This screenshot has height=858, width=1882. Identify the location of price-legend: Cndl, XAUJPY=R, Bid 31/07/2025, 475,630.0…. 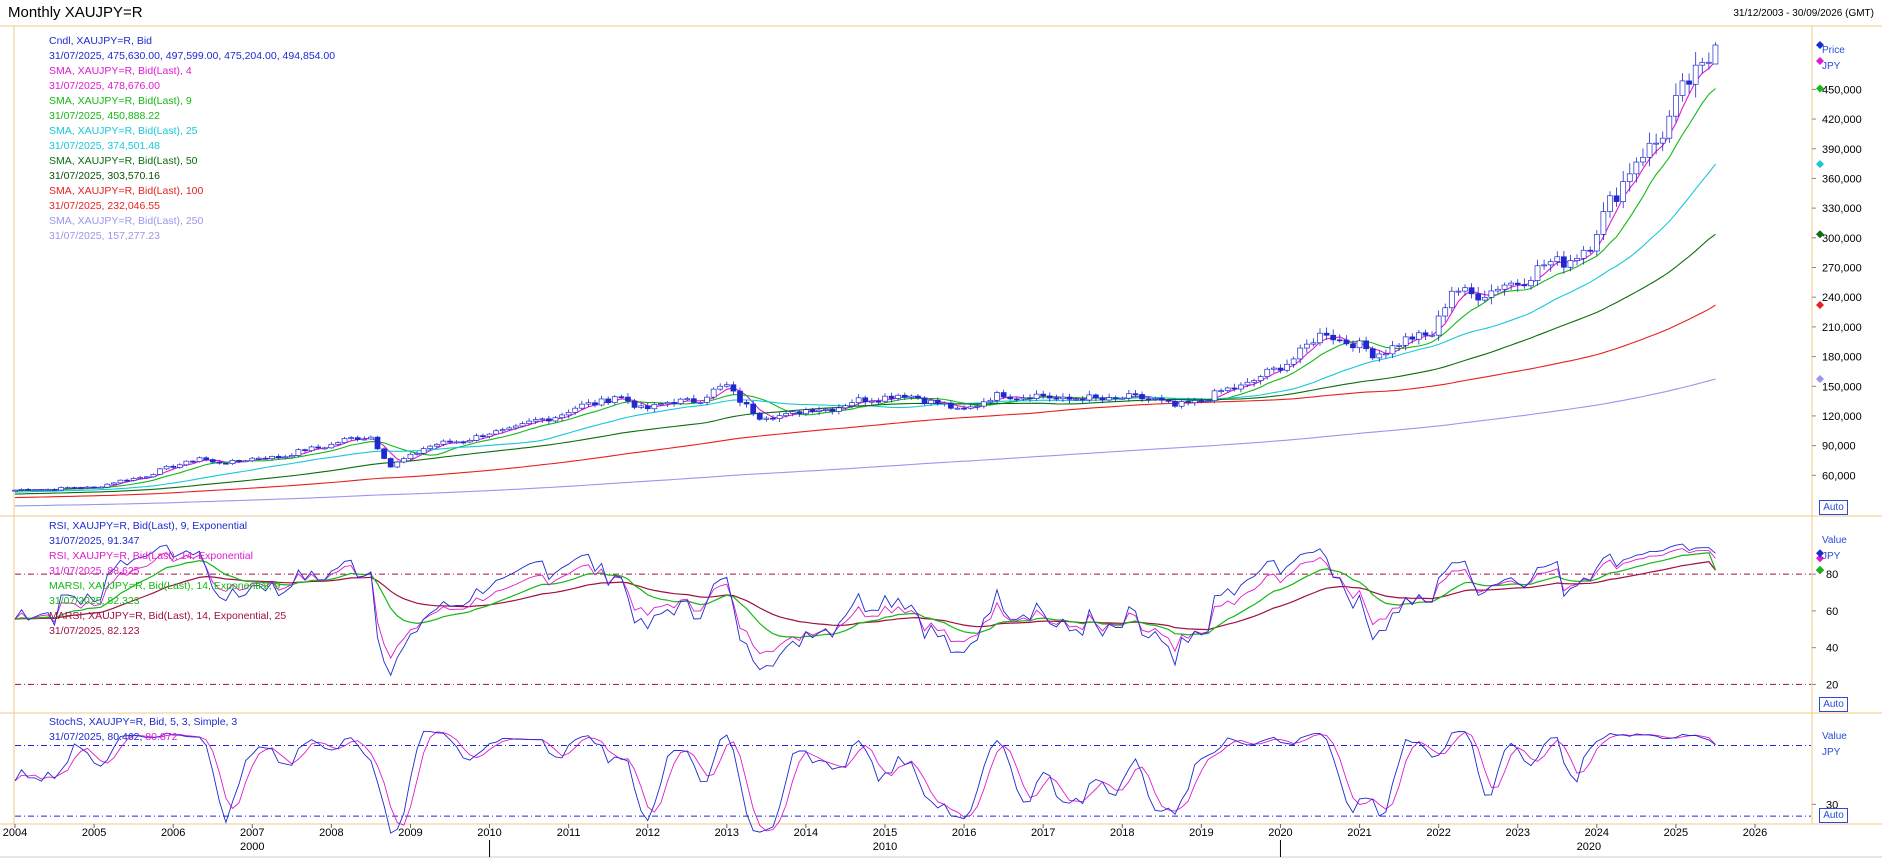
(192, 139).